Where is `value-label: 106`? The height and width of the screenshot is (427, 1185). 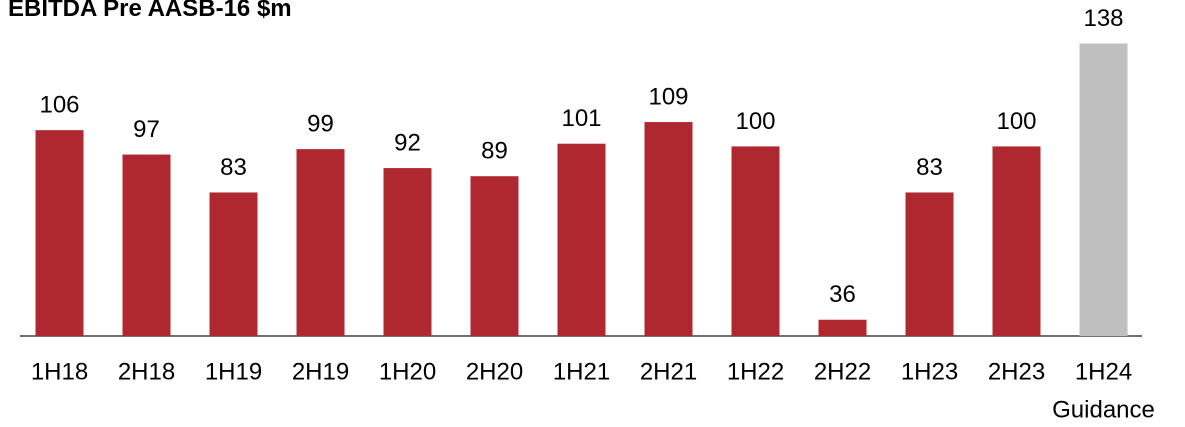
value-label: 106 is located at coordinates (59, 105).